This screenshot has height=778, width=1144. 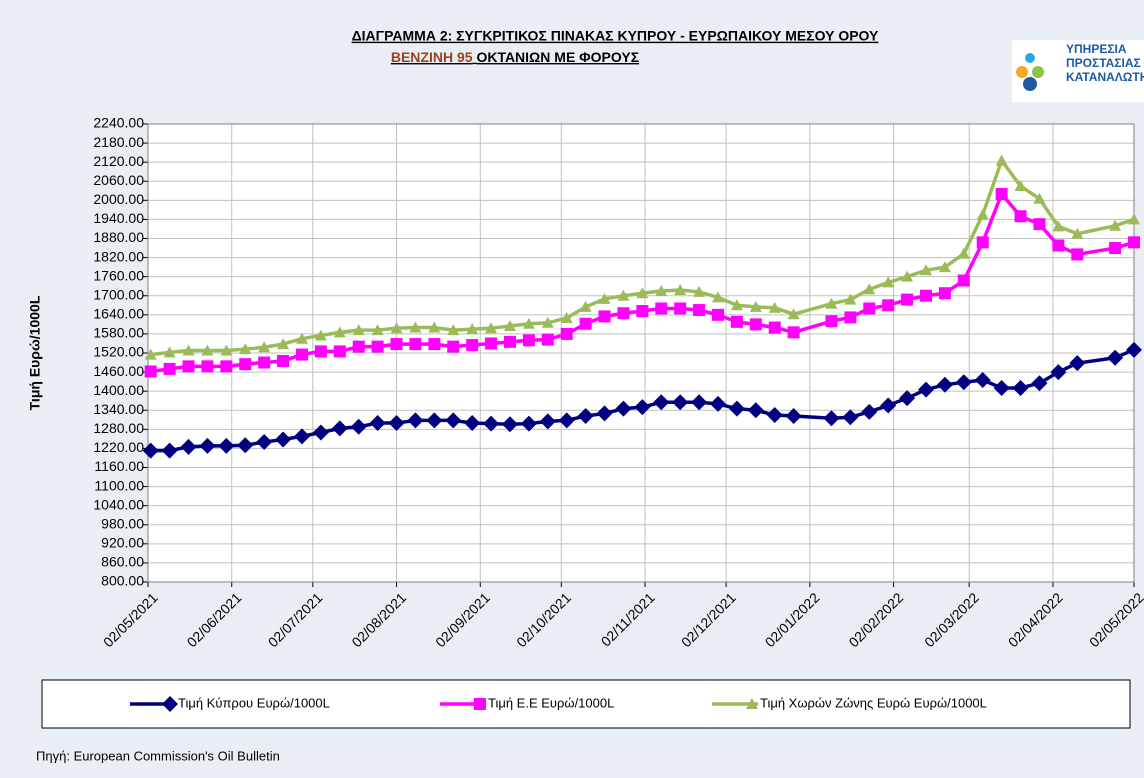 I want to click on logo: ΥΠΗΡΕΣΙΑ ΠΡΟΣΤΑΣΙΑΣ ΚΑΤΑΝΑΛΩΤΗ, so click(x=1078, y=71).